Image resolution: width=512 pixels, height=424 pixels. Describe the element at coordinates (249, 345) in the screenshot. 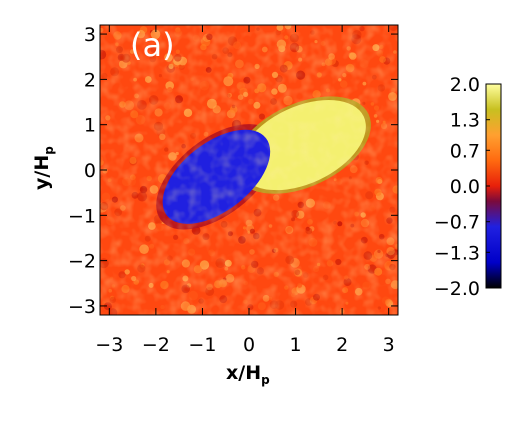

I see `x-tick-label: 0` at that location.